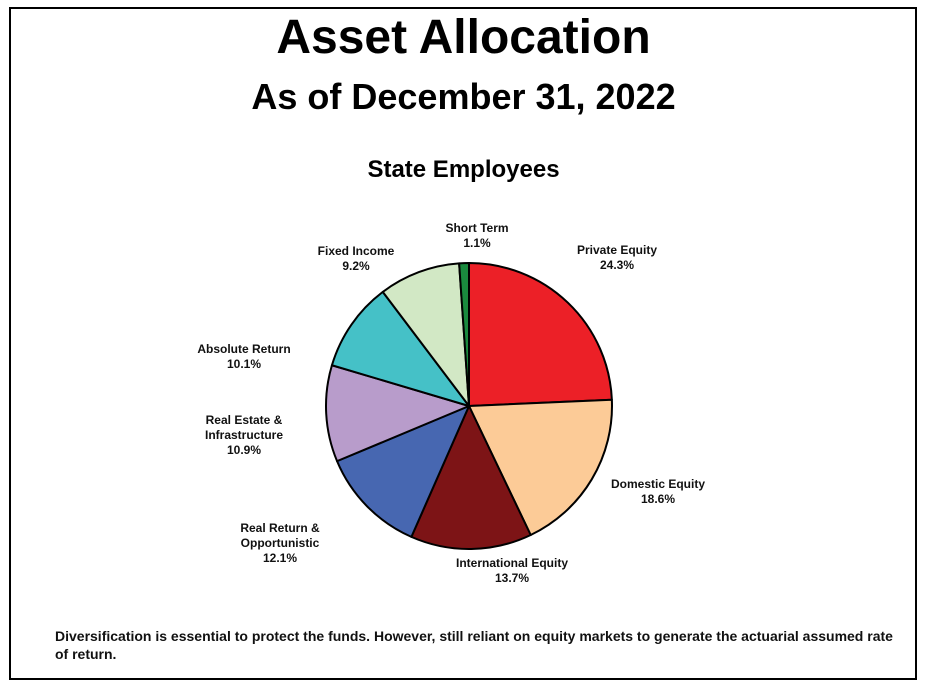 The image size is (927, 689). What do you see at coordinates (425, 334) in the screenshot?
I see `pie-slice-fixed-income` at bounding box center [425, 334].